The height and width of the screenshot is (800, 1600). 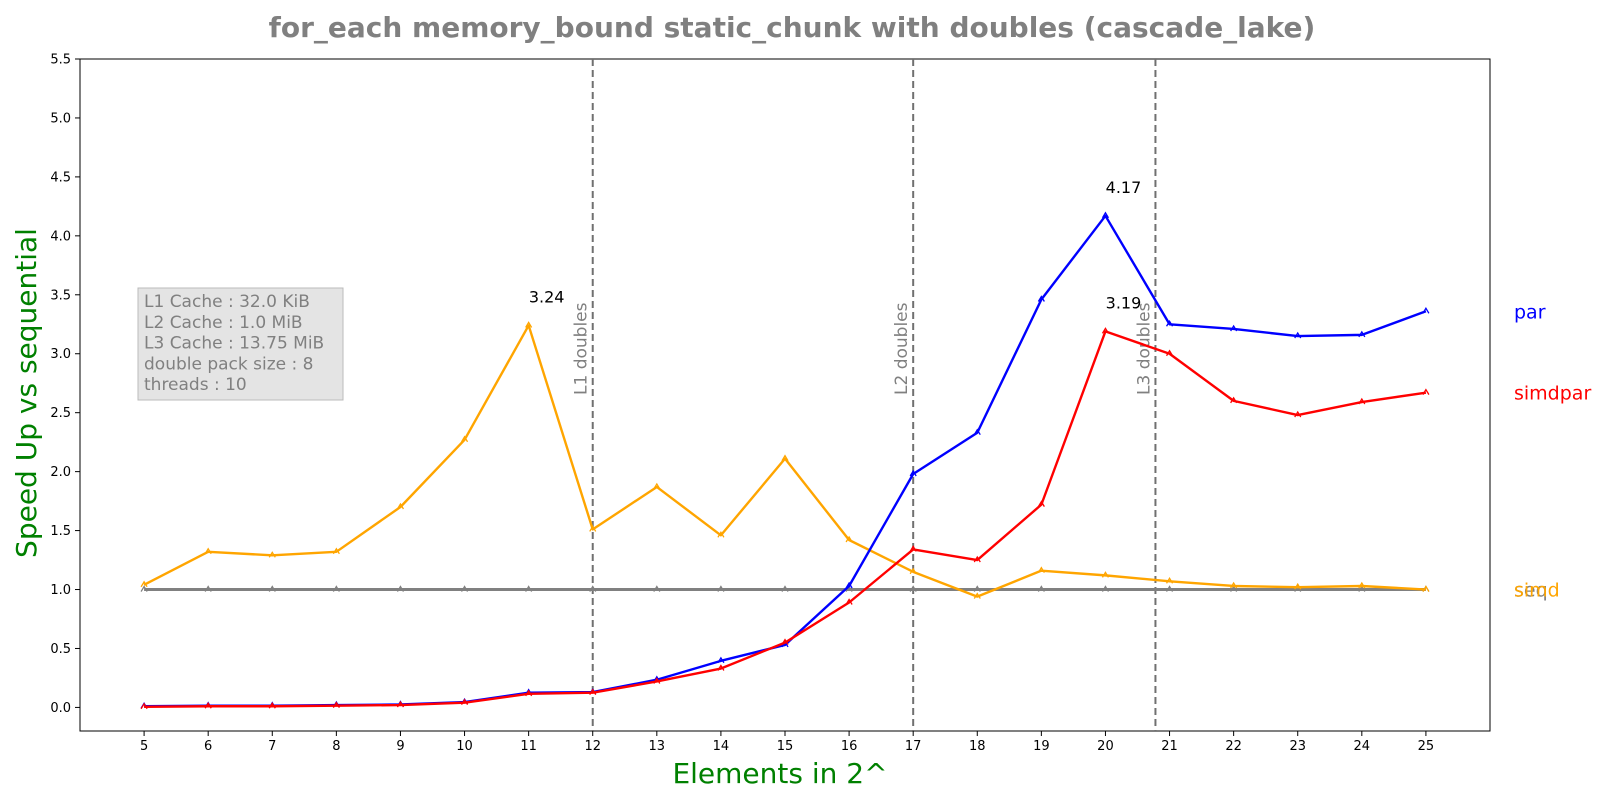 I want to click on y-axis-ticks: 0.0 0.5 1.0 1.5 2.0 2.5 3.0 3.5 4.0 4.5 5.0 5.5, so click(x=65, y=384).